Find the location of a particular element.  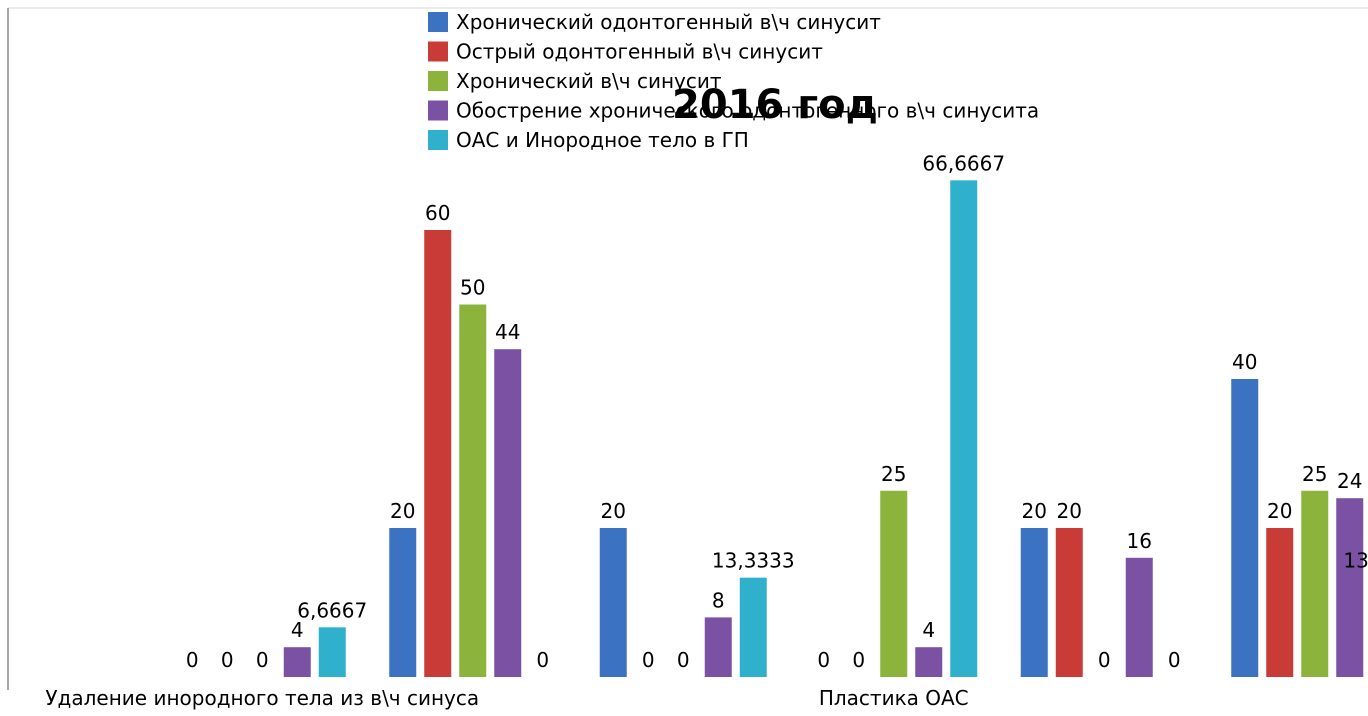

data-label: 50 is located at coordinates (472, 288).